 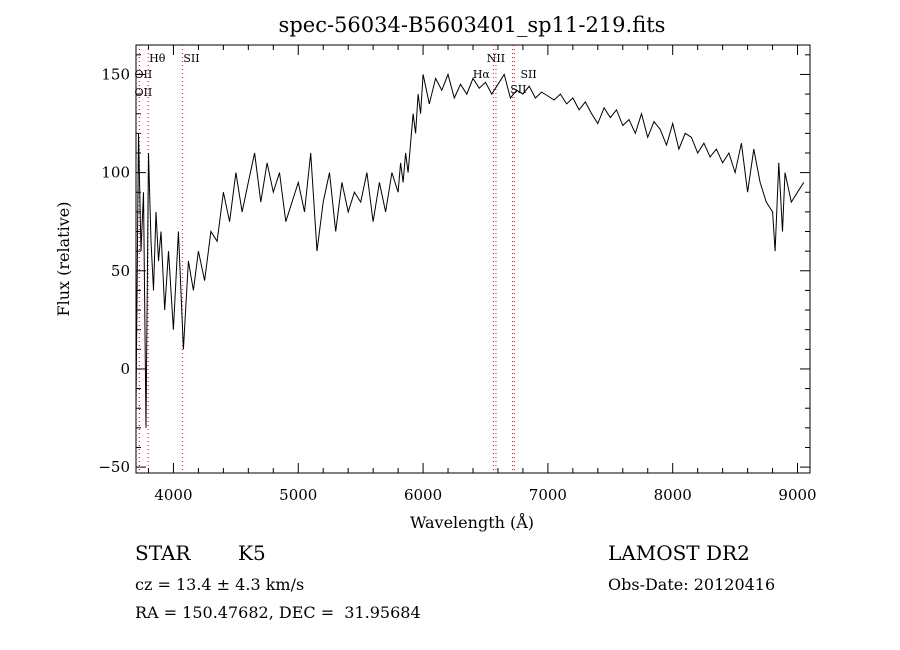 I want to click on x-axis-label: Wavelength (Å), so click(x=472, y=522).